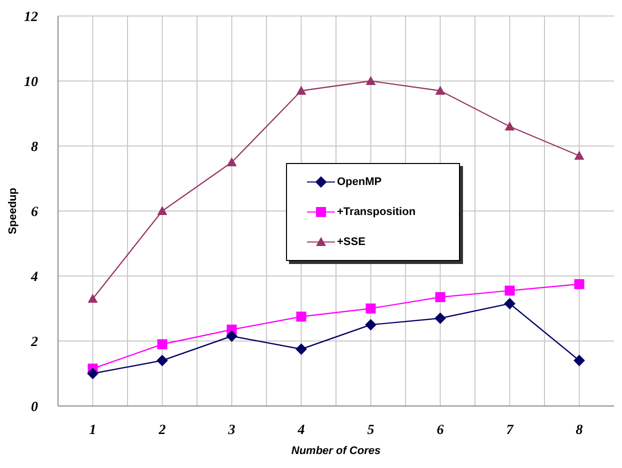 This screenshot has width=622, height=468. Describe the element at coordinates (359, 182) in the screenshot. I see `legend-label: OpenMP` at that location.